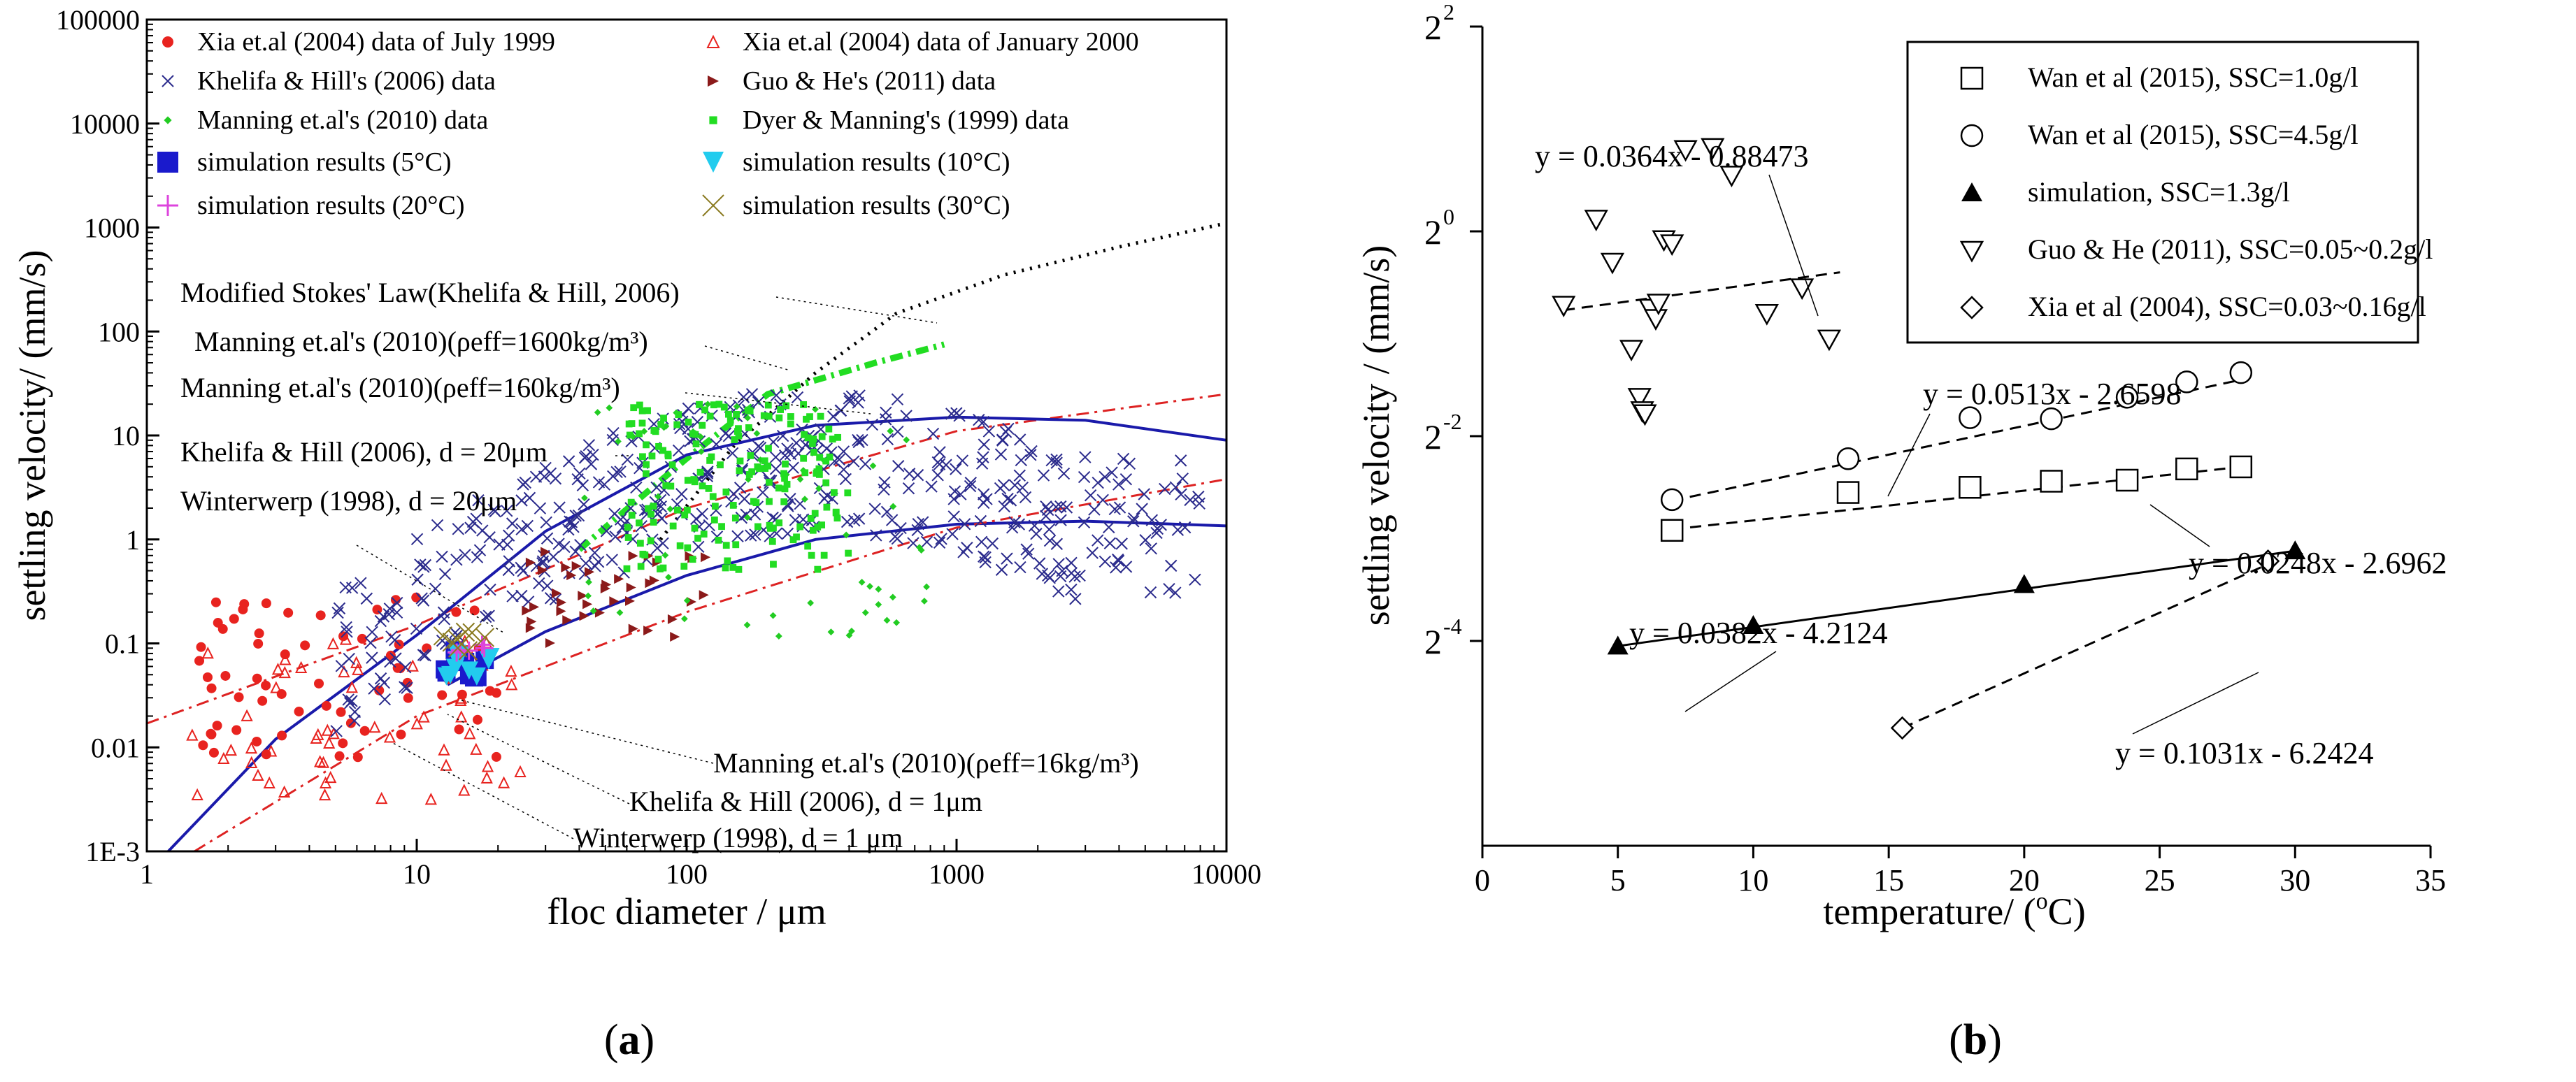  Describe the element at coordinates (1730, 681) in the screenshot. I see `equation-arrow` at that location.